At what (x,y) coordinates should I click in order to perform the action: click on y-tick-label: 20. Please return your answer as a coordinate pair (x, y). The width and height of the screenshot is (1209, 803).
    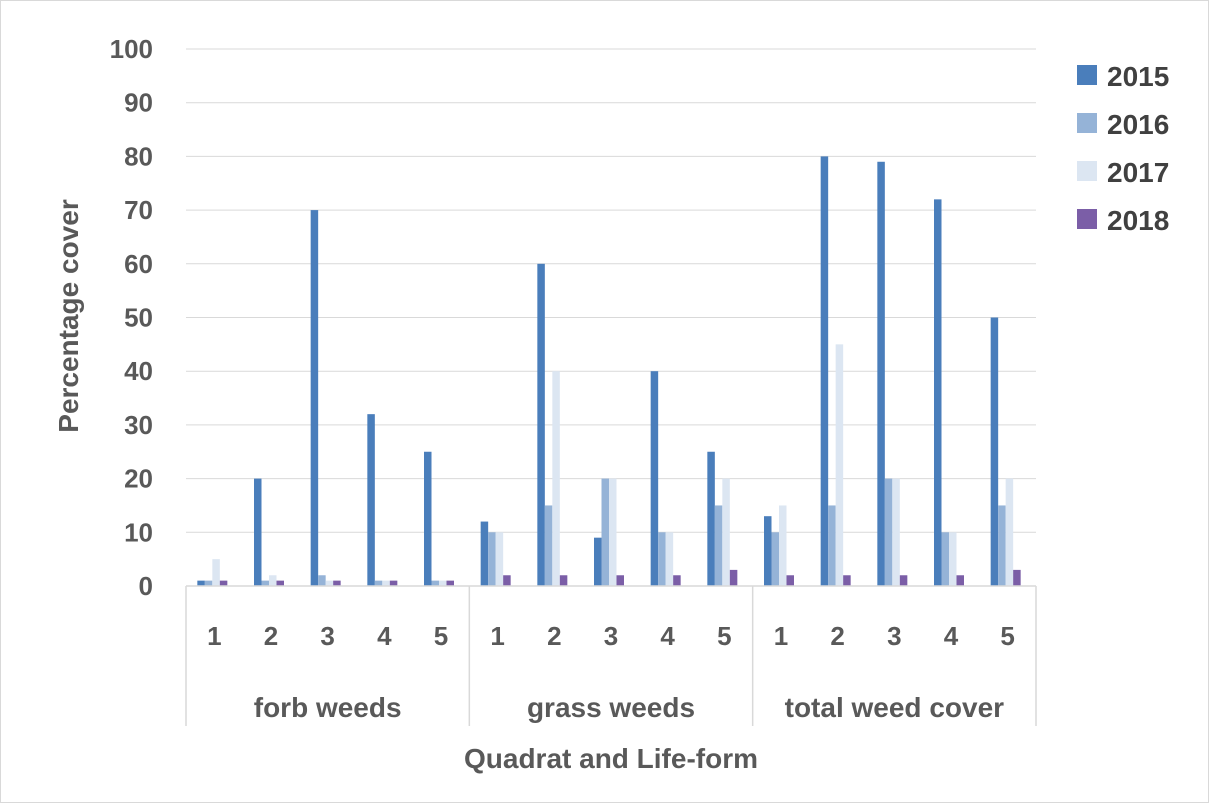
    Looking at the image, I should click on (138, 479).